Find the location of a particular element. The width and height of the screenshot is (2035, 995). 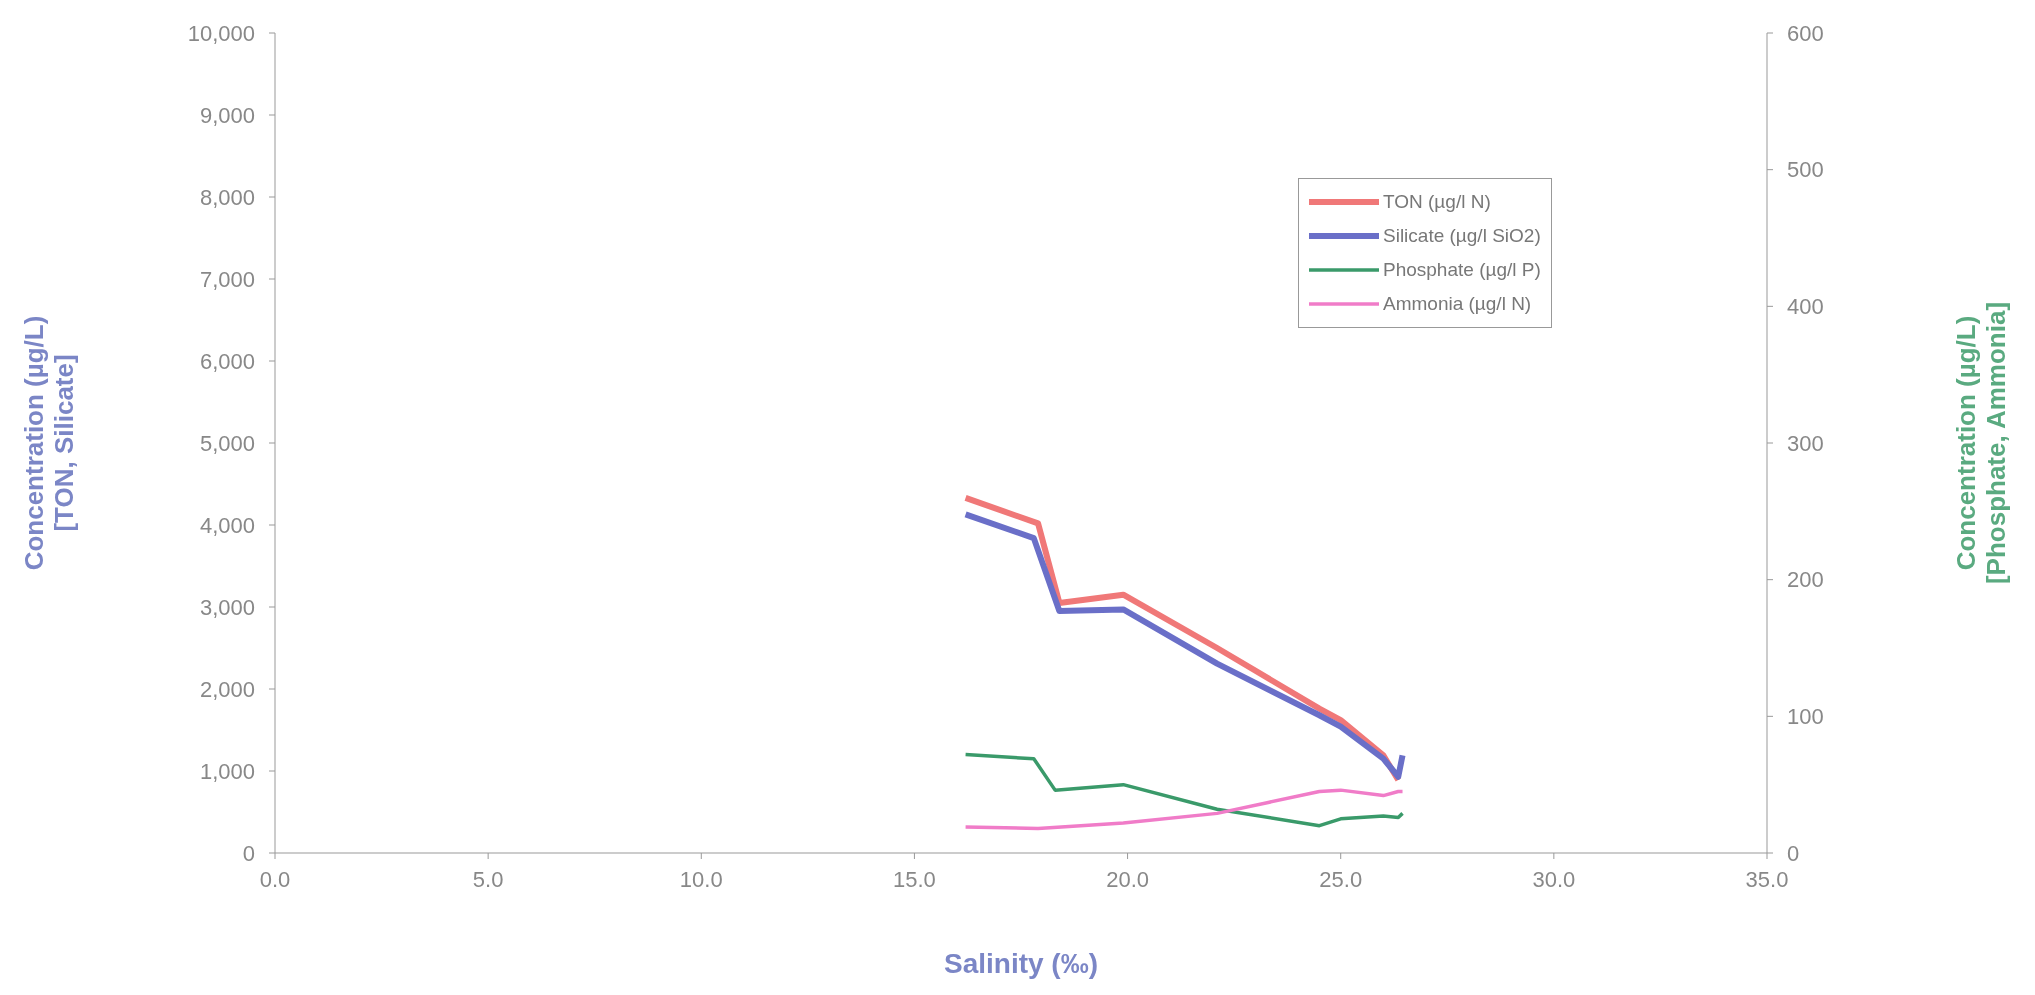

y-axis-title: Concentration (µg/L) [TON, Silicate] is located at coordinates (49, 443).